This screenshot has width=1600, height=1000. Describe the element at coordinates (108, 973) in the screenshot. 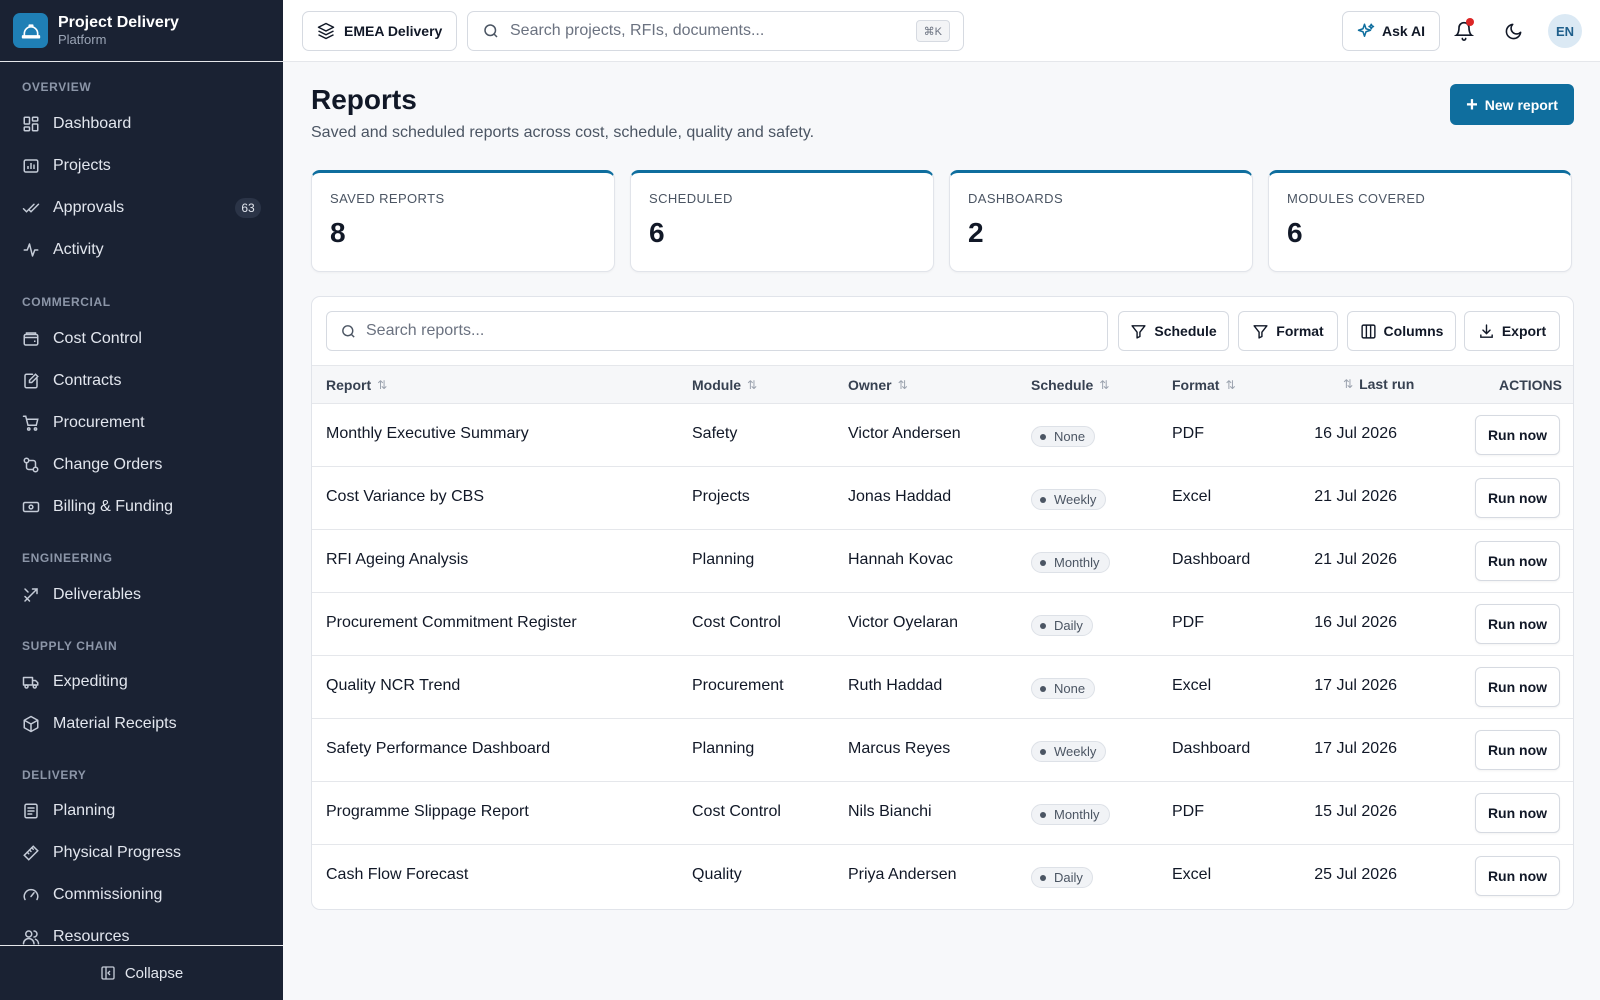

I see `collapse-icon` at that location.